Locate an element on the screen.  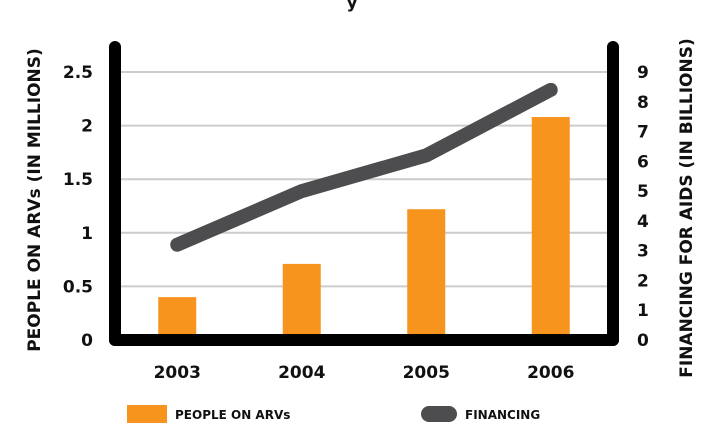
x-tick-2003: 2003 is located at coordinates (177, 373).